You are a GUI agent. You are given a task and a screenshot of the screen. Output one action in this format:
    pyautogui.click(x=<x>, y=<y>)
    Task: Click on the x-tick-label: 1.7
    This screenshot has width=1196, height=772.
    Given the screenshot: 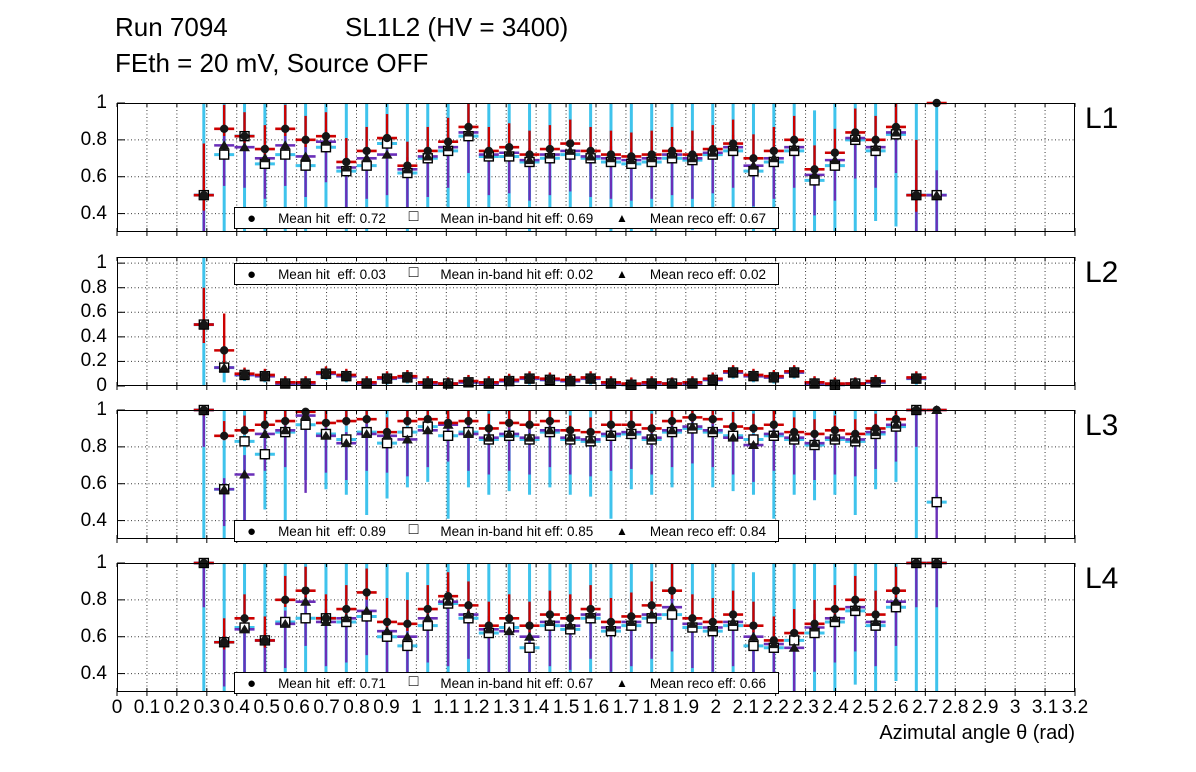 What is the action you would take?
    pyautogui.click(x=626, y=707)
    